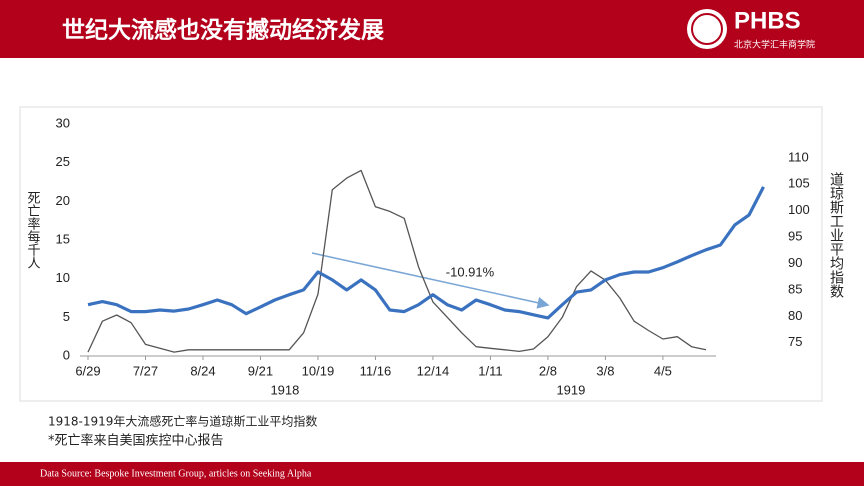  Describe the element at coordinates (63, 277) in the screenshot. I see `y-tick-label: 10` at that location.